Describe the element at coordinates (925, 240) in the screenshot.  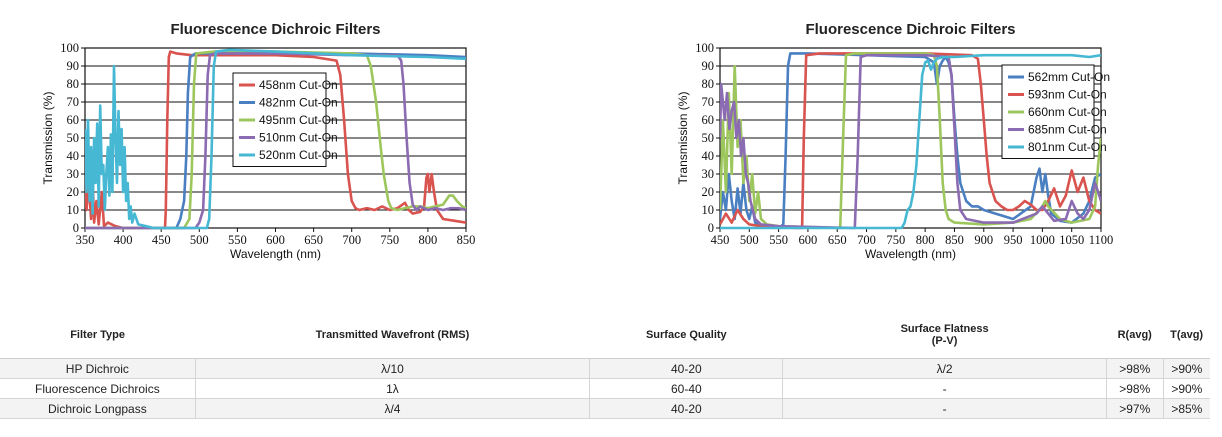
I see `x-tick-label: 800` at that location.